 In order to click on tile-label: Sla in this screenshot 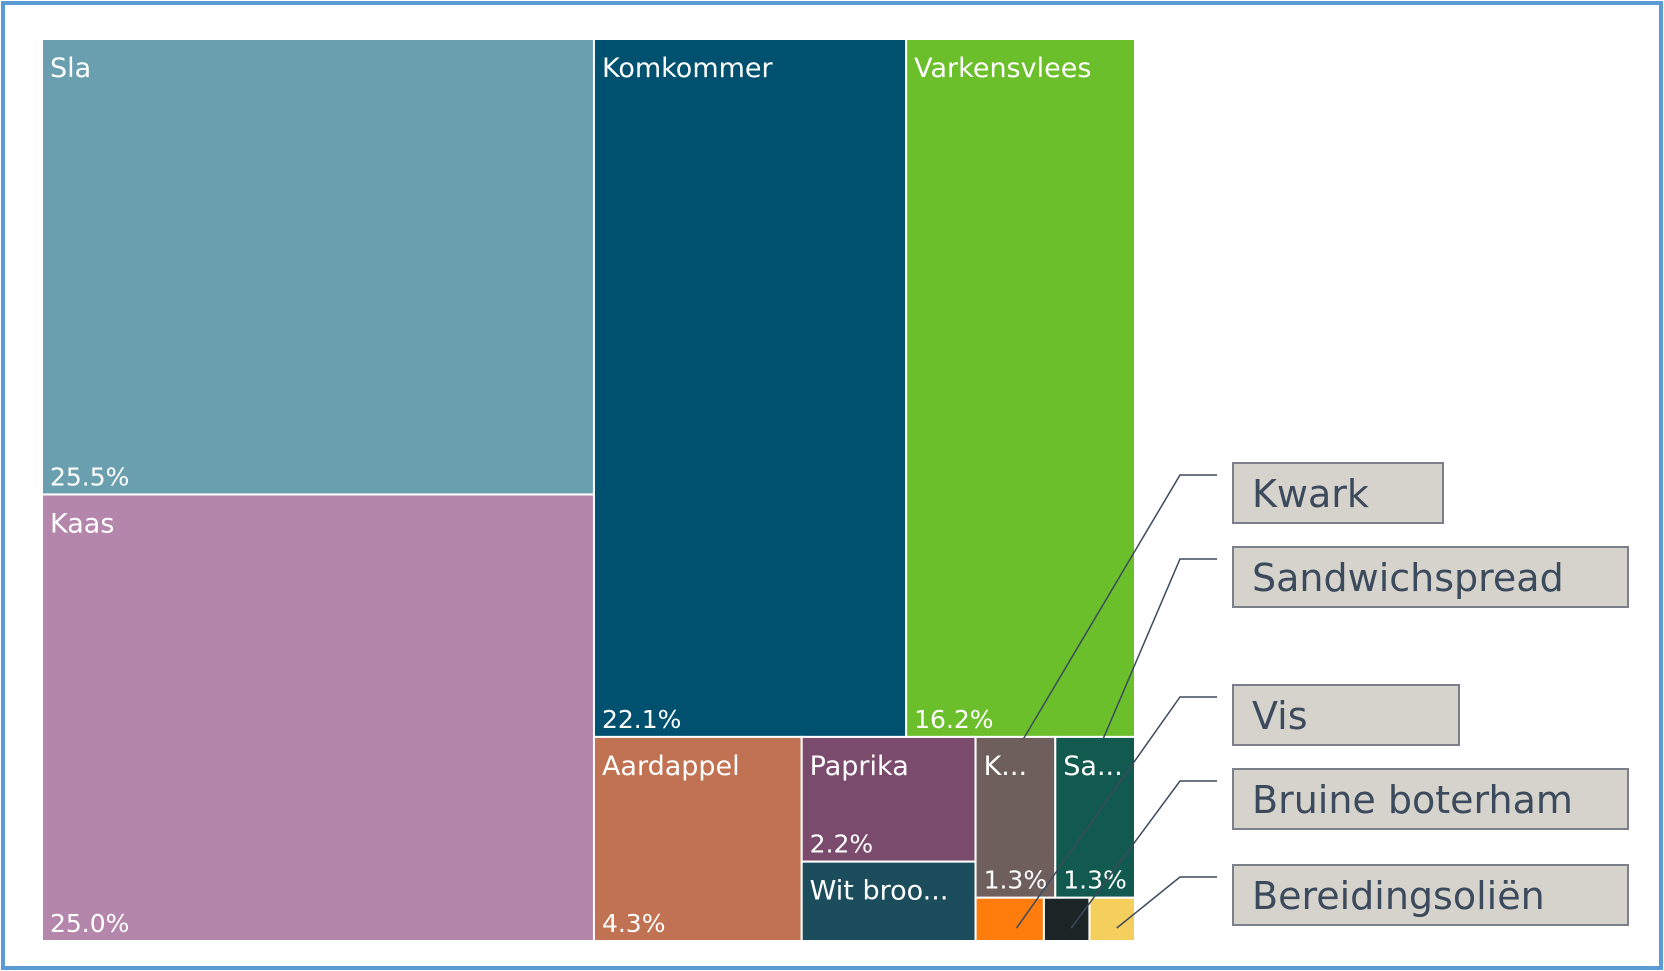, I will do `click(70, 68)`.